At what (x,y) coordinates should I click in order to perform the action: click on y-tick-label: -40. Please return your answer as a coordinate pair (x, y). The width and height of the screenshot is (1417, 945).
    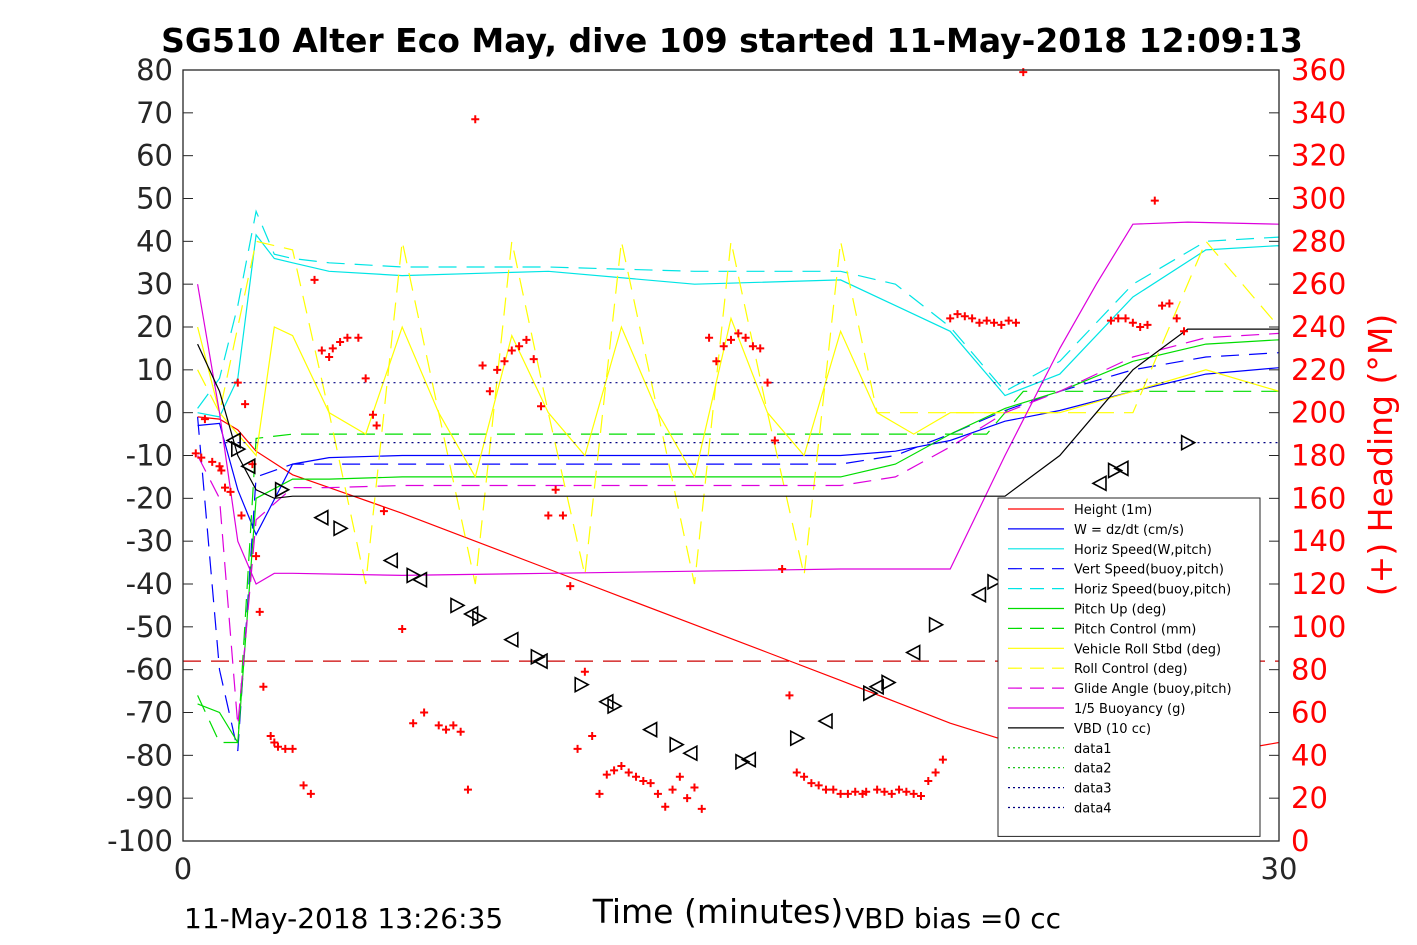
    Looking at the image, I should click on (149, 584).